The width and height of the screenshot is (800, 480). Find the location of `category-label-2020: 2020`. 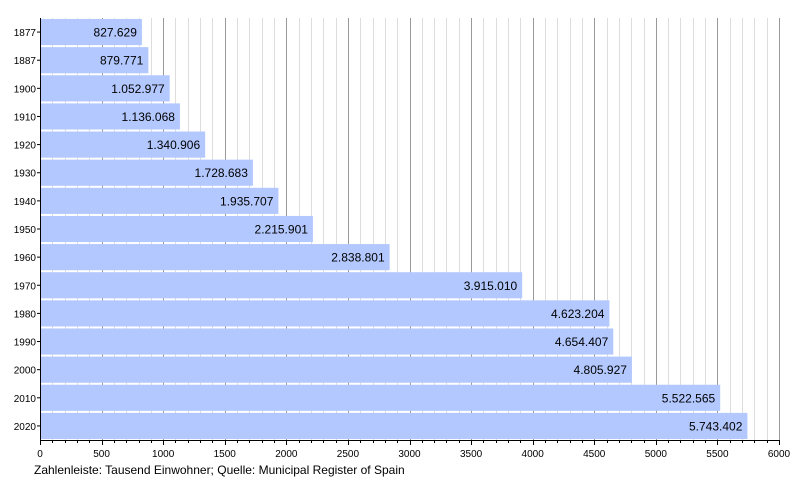

category-label-2020: 2020 is located at coordinates (25, 427).